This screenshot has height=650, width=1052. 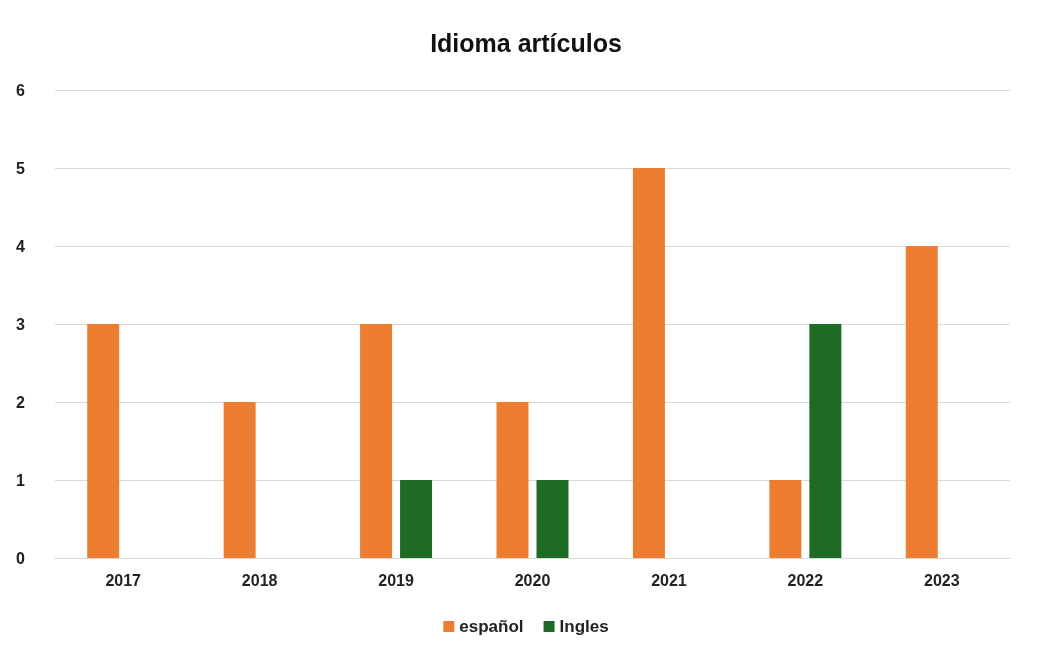 I want to click on x-tick-label: 2022, so click(x=805, y=580).